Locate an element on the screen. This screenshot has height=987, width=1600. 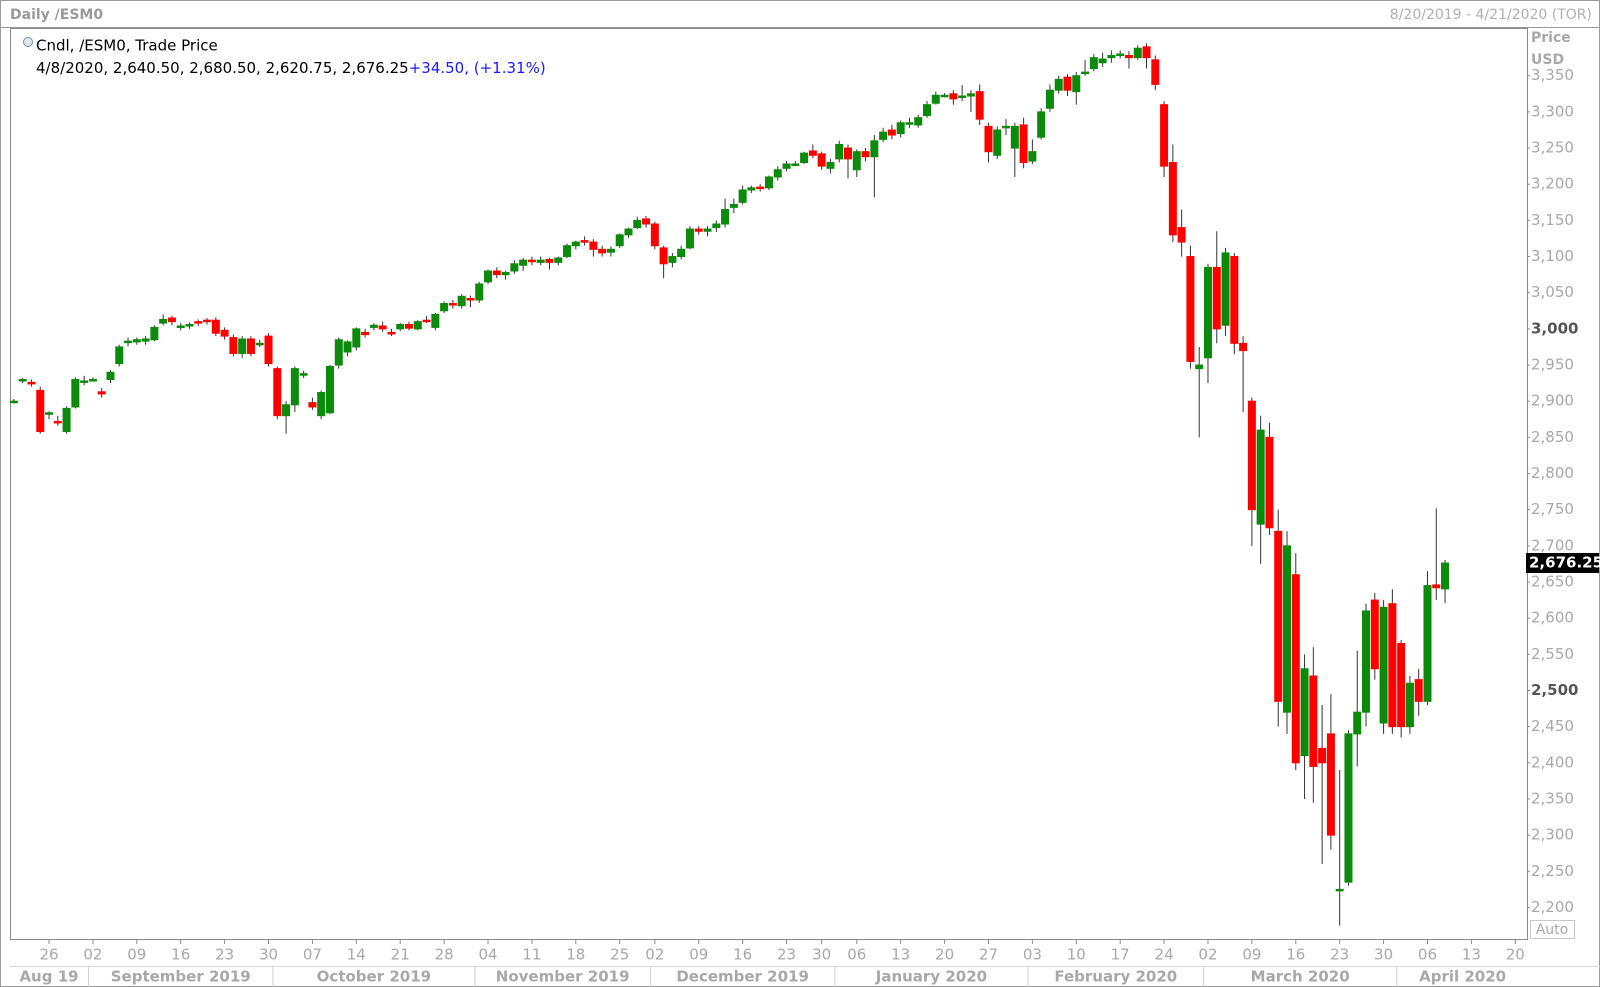
header-title: Daily /ESM0 is located at coordinates (56, 15).